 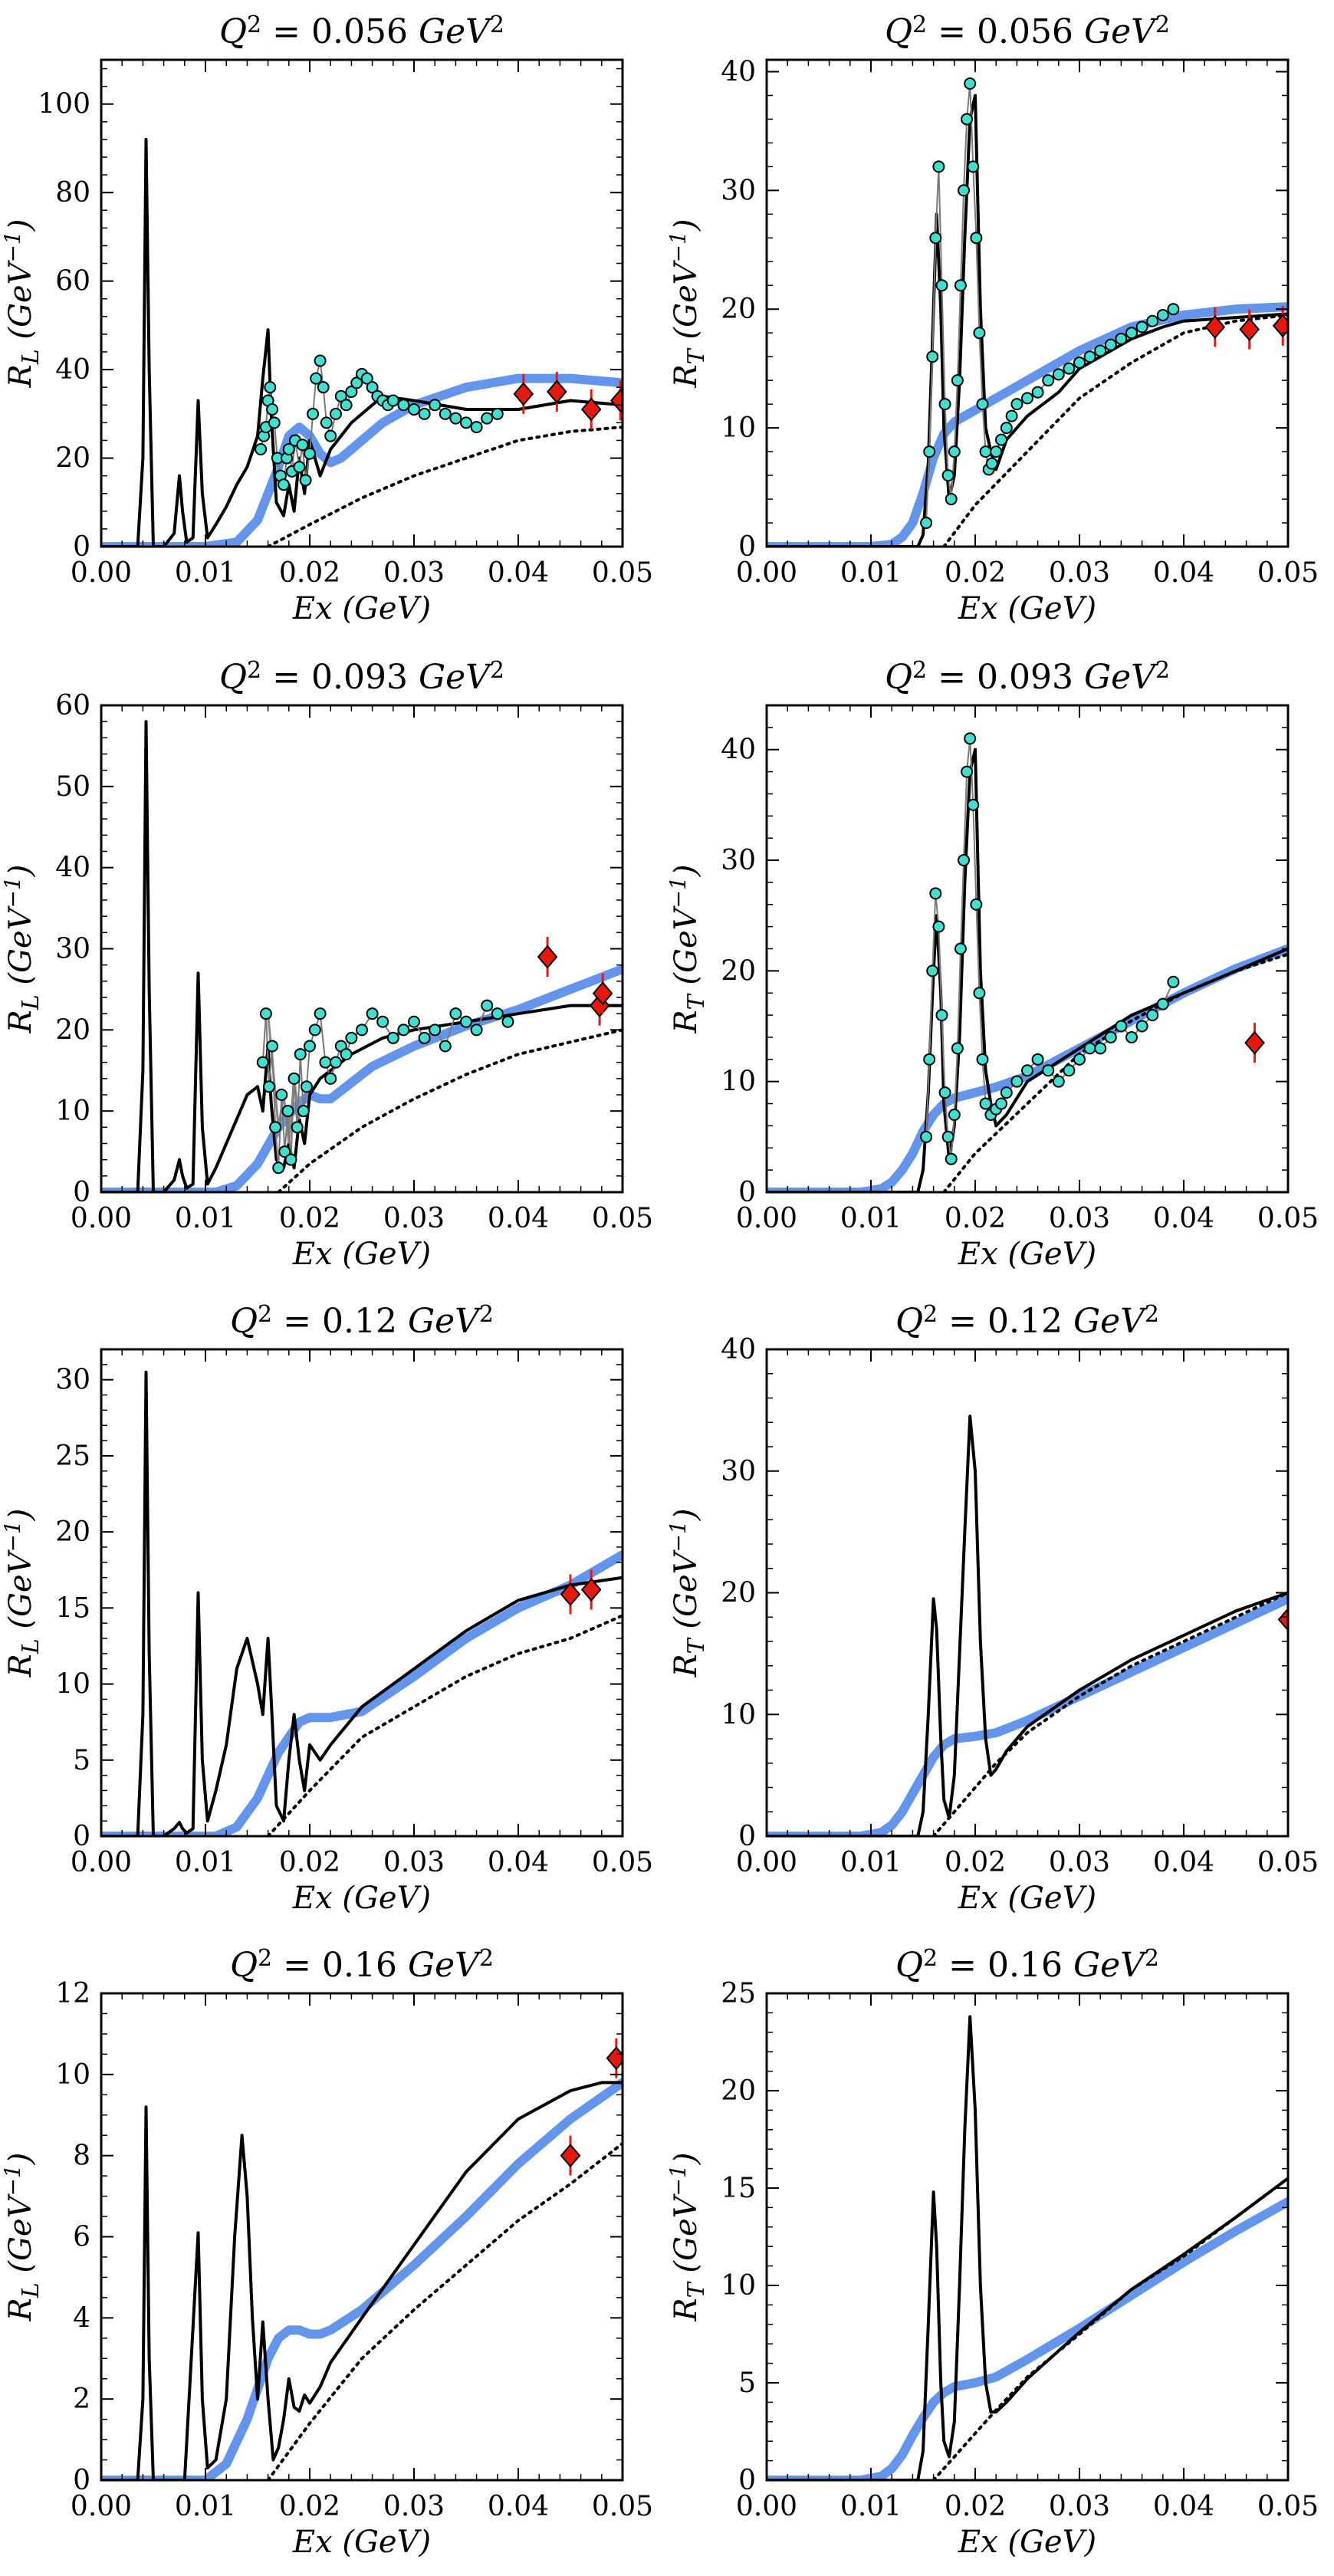 I want to click on y-tick-label: 40, so click(x=738, y=71).